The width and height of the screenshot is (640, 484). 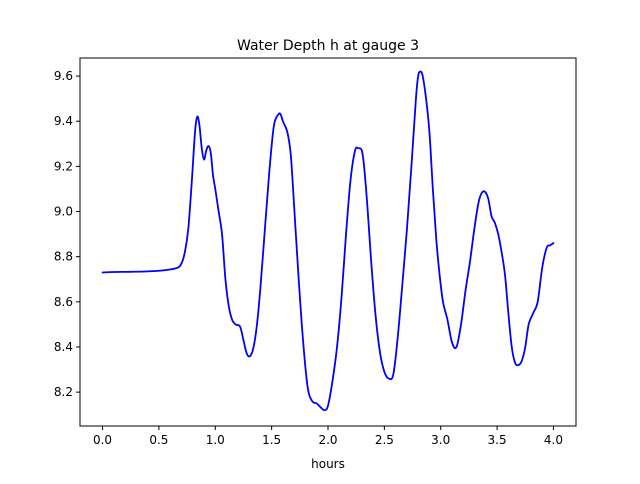 I want to click on x-axis-ticks: 0.0 0.5 1.0 1.5 2.0 2.5 3.0 3.5 4.0, so click(x=328, y=436).